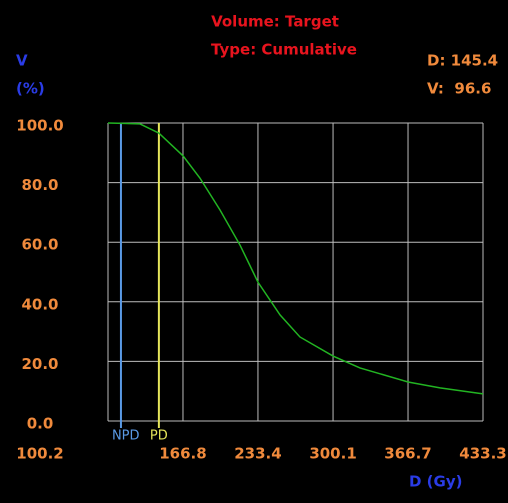  I want to click on x-tick-label: 366.7, so click(407, 454).